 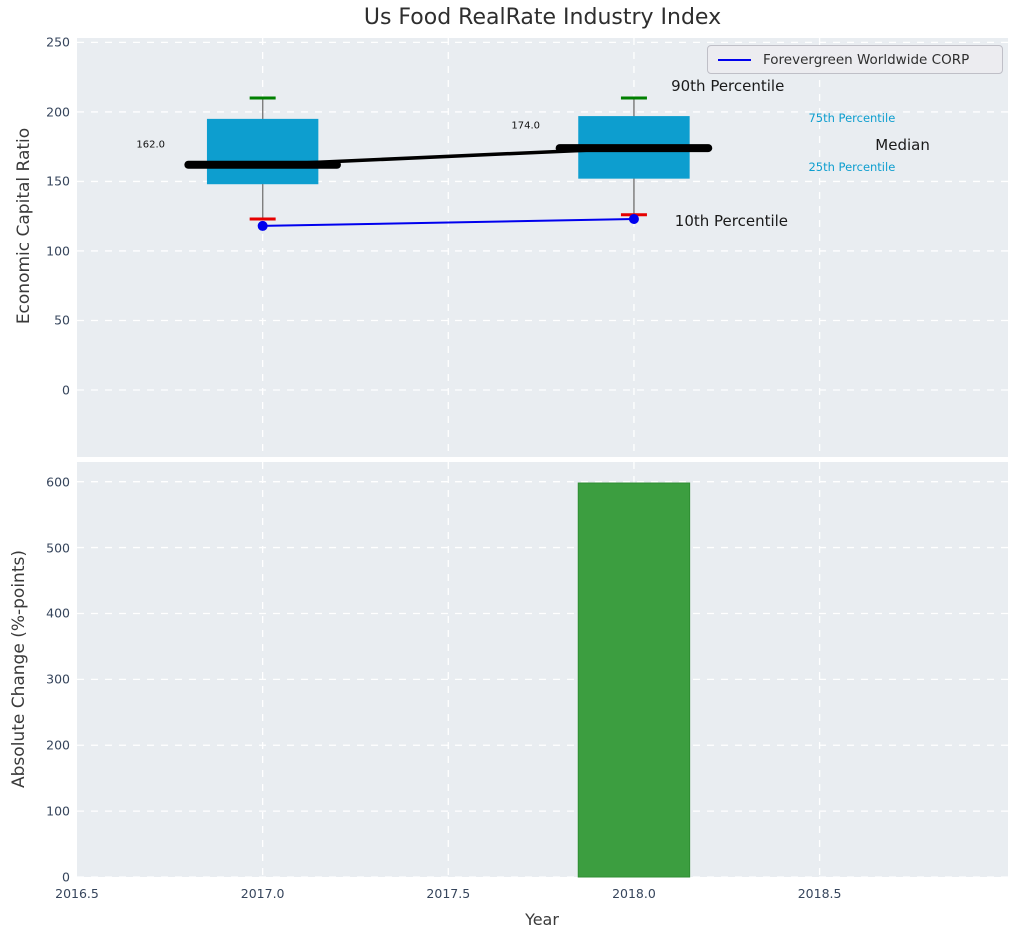 I want to click on bottom-ytick-600: 600, so click(x=58, y=482).